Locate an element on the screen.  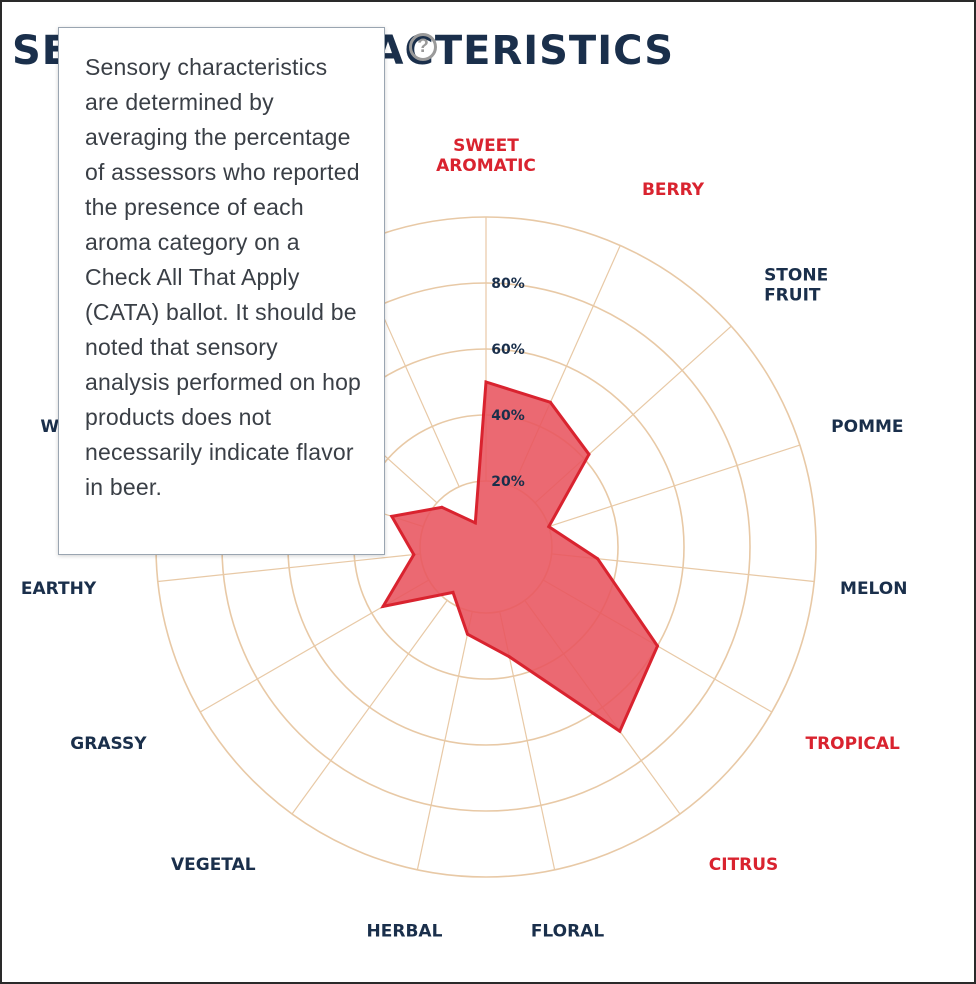
axis-label-melon: MELON is located at coordinates (873, 589).